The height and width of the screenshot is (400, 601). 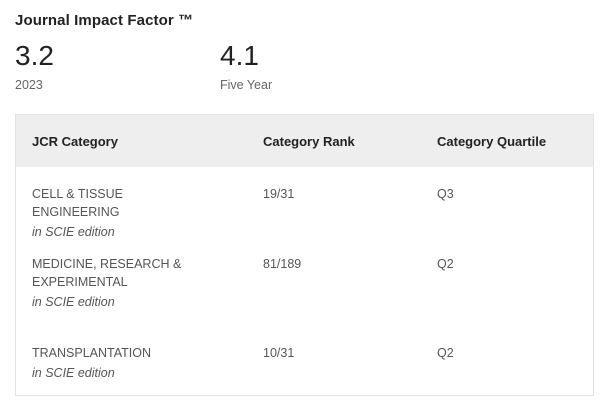 I want to click on impact-factor-year: 2023, so click(x=29, y=85).